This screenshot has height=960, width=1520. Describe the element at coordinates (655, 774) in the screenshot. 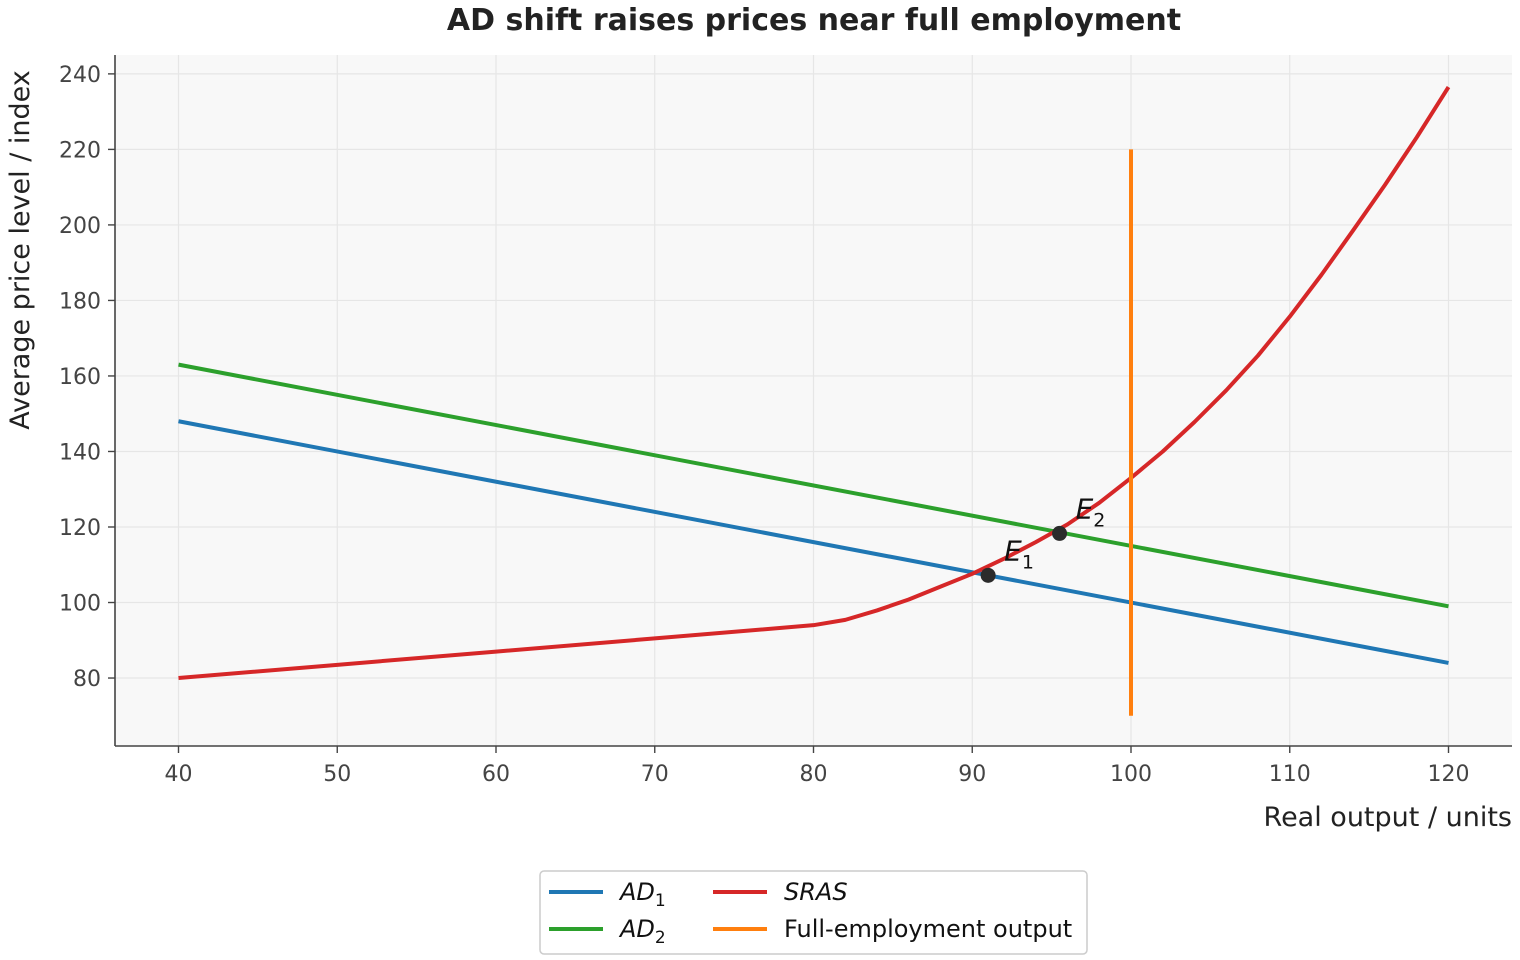

I see `x-tick-label: 70` at that location.